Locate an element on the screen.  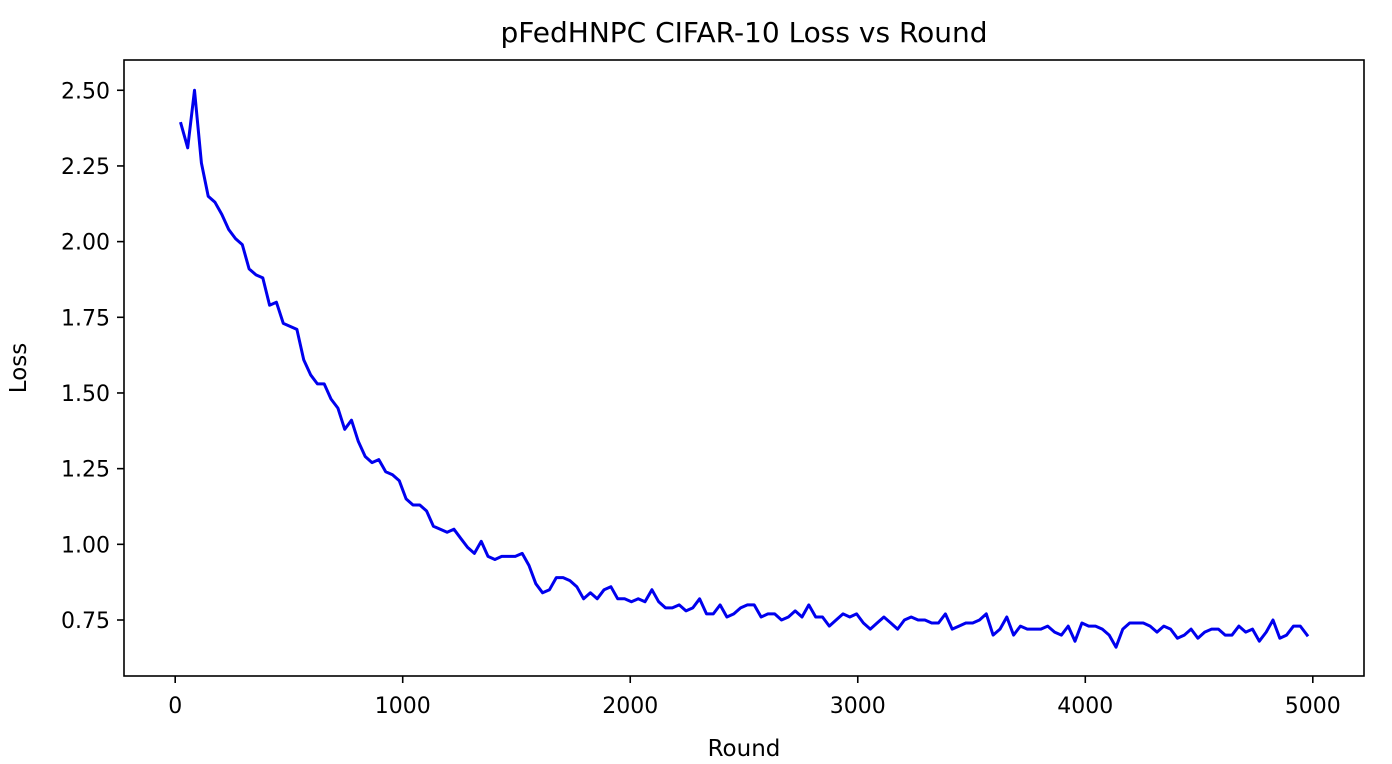
chart-title: pFedHNPC CIFAR-10 Loss vs Round is located at coordinates (743, 32).